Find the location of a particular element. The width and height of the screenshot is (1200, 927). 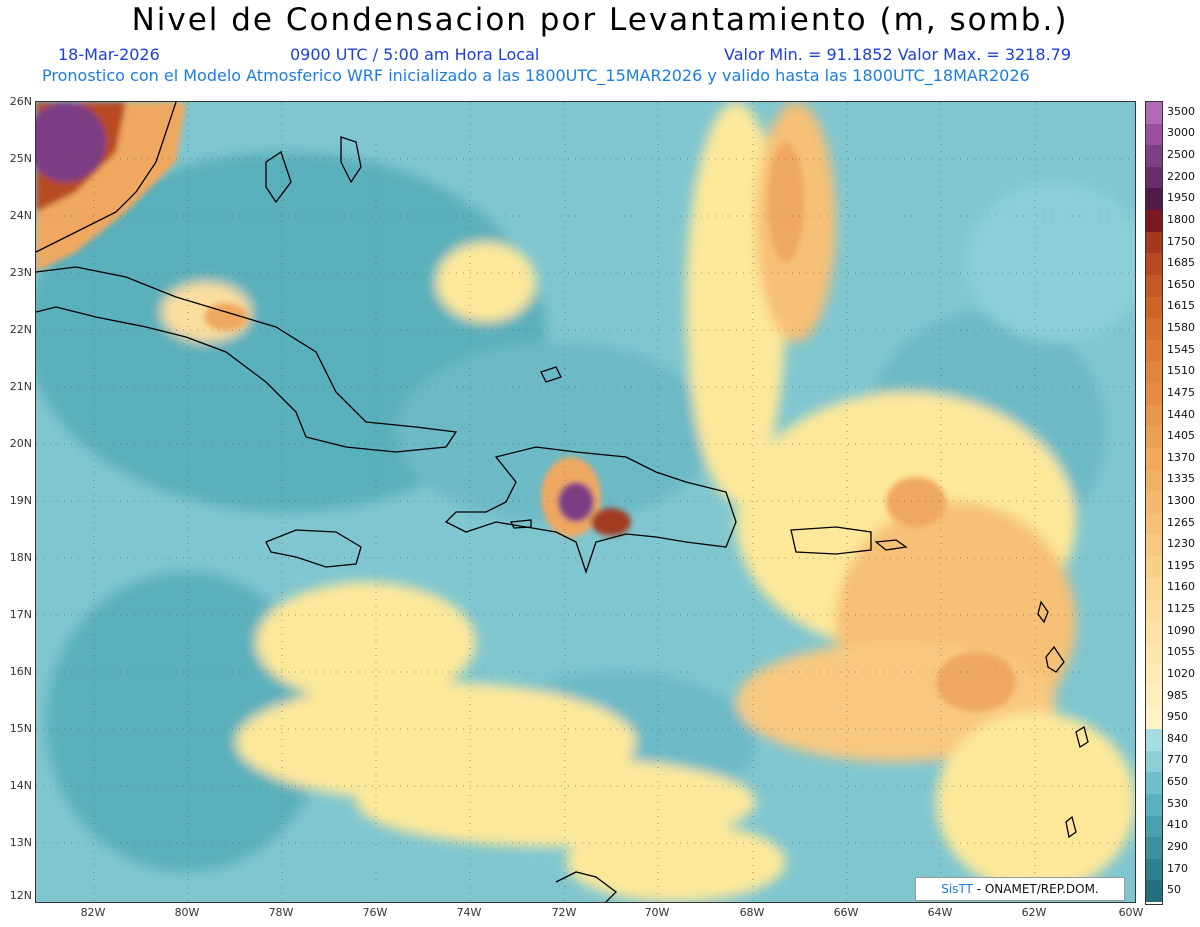

colorbar-tick-label: 1195 is located at coordinates (1181, 565).